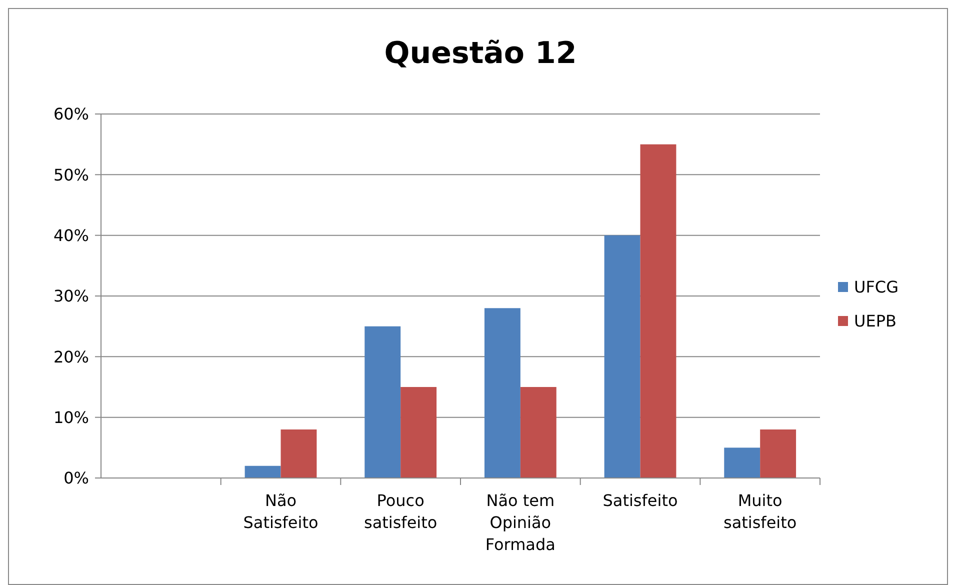 The image size is (956, 585). Describe the element at coordinates (71, 114) in the screenshot. I see `y-tick-label: 60%` at that location.